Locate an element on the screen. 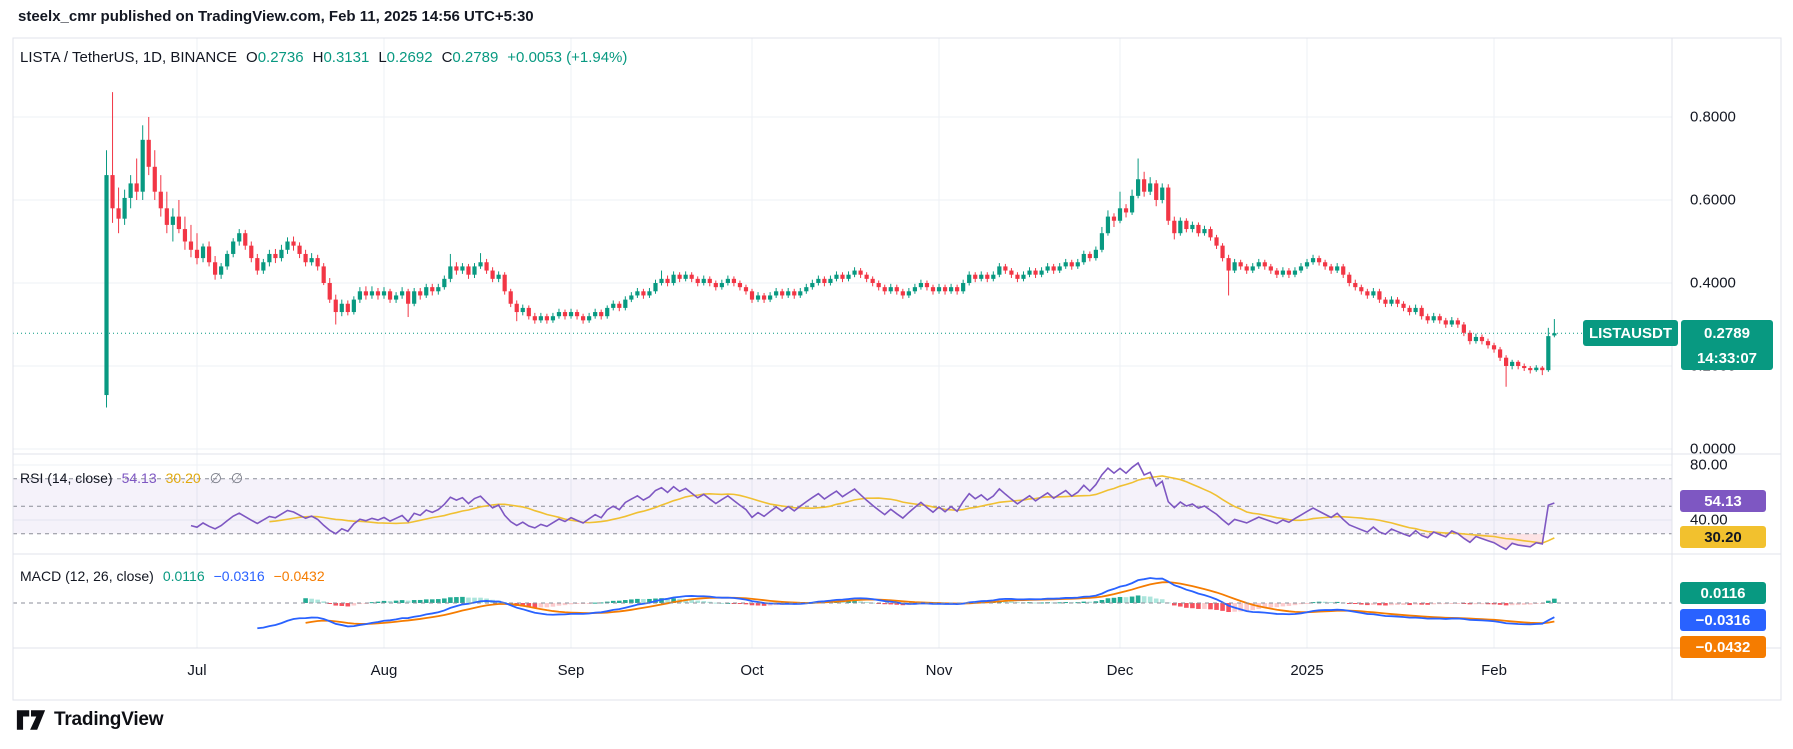 This screenshot has width=1793, height=749. price-axis-label: 0.4000 is located at coordinates (1713, 283).